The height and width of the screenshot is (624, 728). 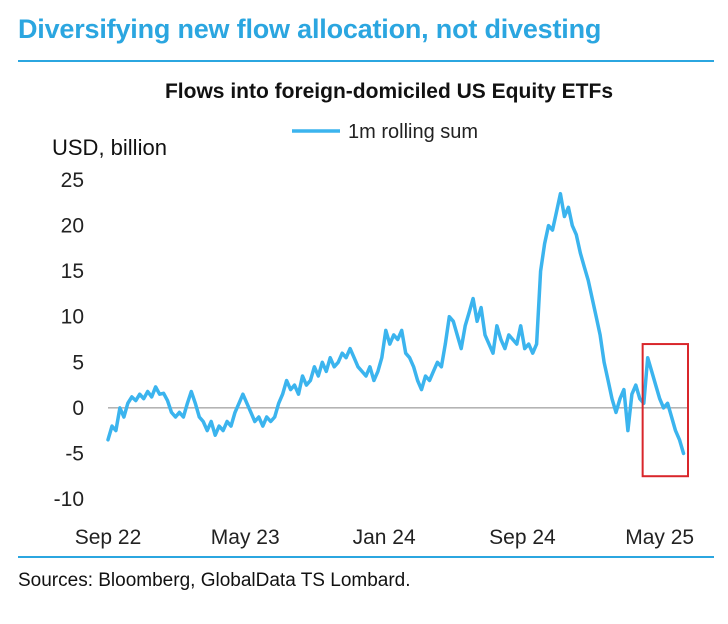 I want to click on x-tick-label: May 25, so click(x=659, y=537).